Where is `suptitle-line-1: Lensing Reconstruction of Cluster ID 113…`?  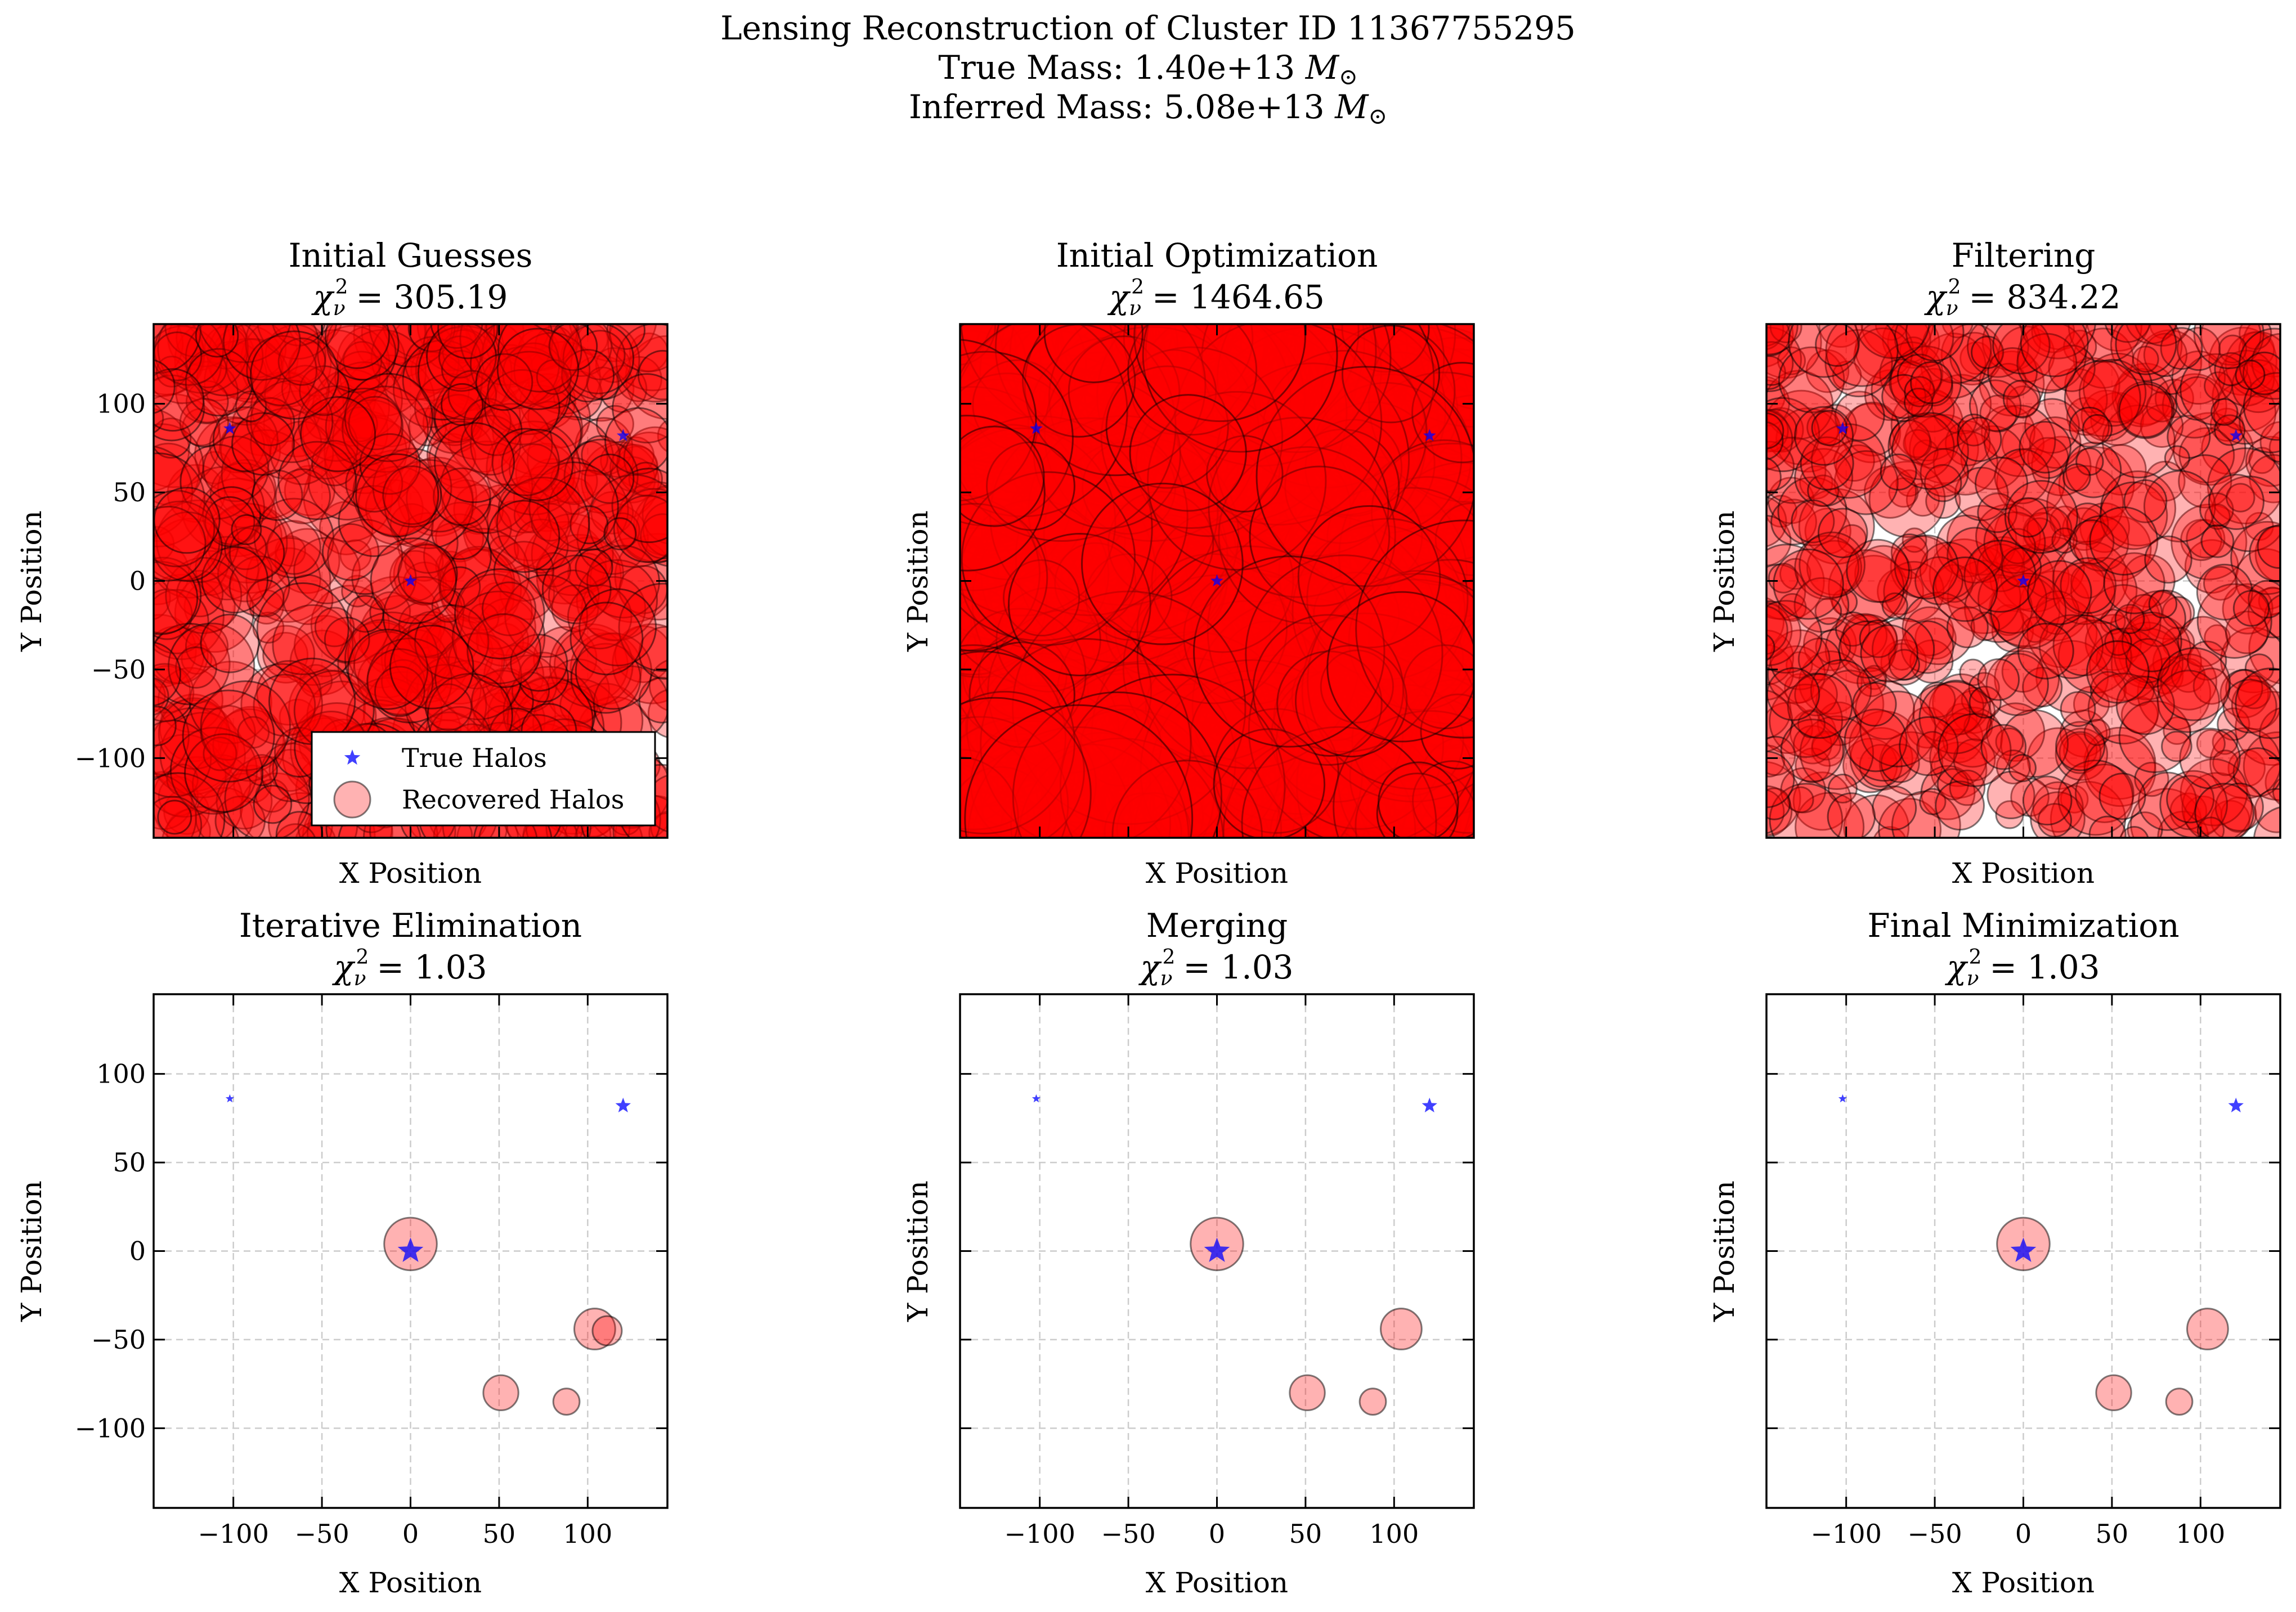 suptitle-line-1: Lensing Reconstruction of Cluster ID 113… is located at coordinates (1148, 28).